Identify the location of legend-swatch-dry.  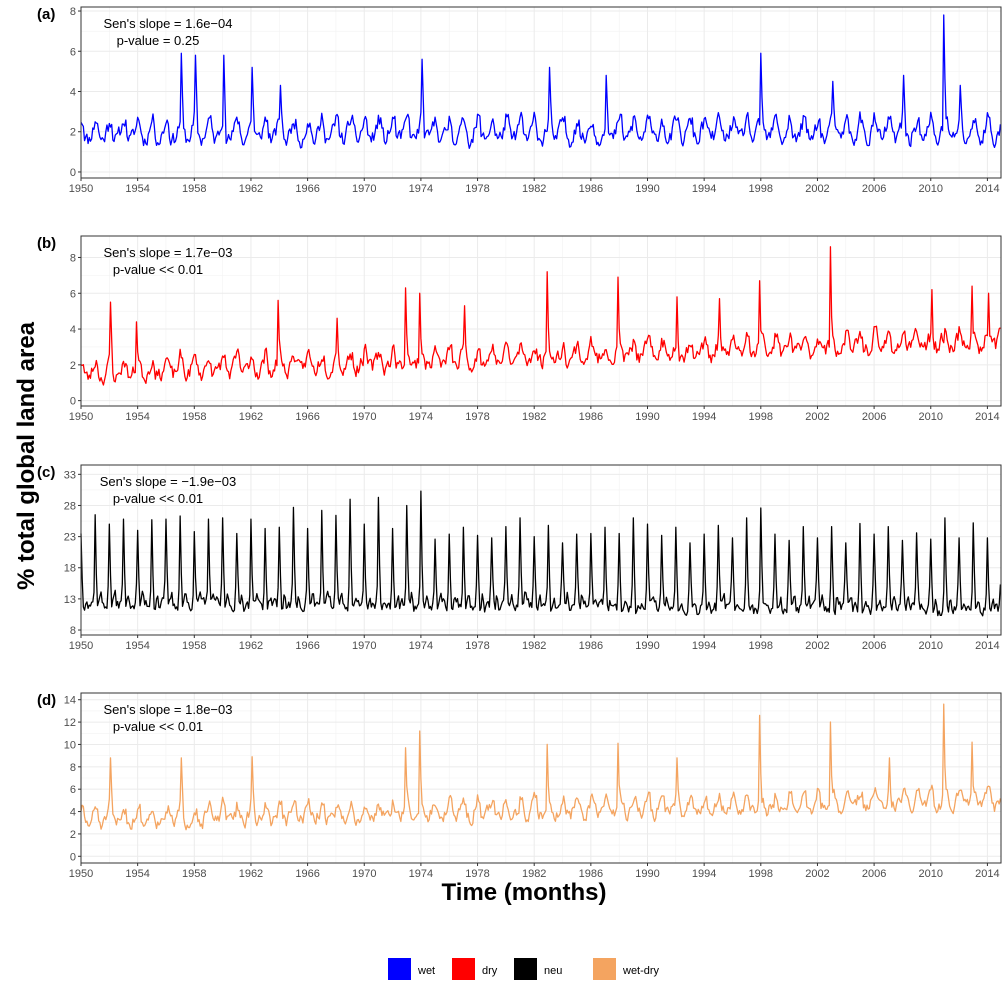
(463, 969).